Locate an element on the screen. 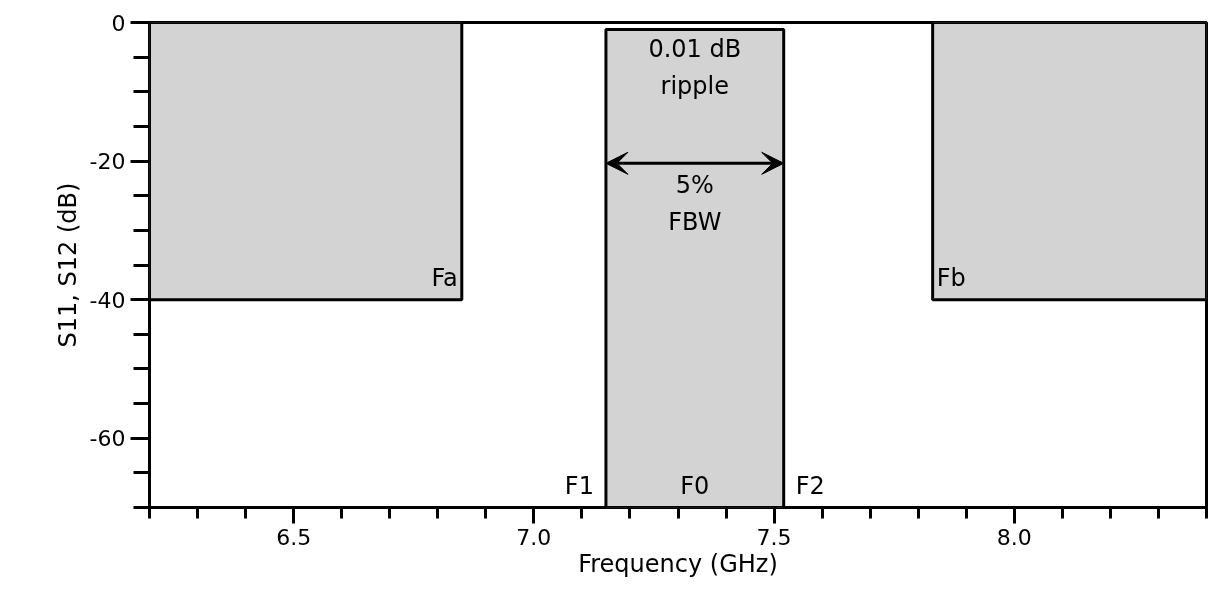 This screenshot has height=604, width=1208. y-axis-title: S11, S12 (dB) is located at coordinates (67, 265).